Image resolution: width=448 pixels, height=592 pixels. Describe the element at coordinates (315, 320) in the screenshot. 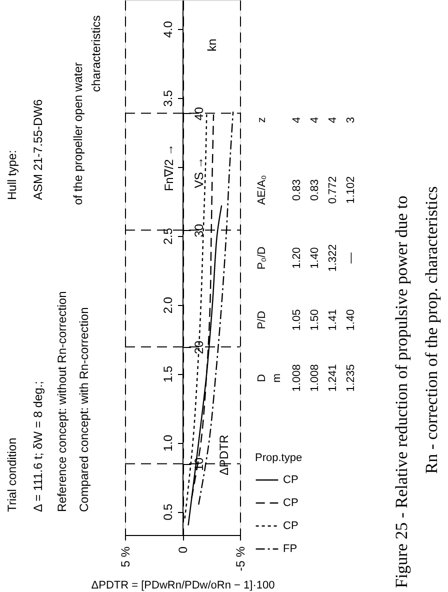

I see `text: 1.50` at that location.